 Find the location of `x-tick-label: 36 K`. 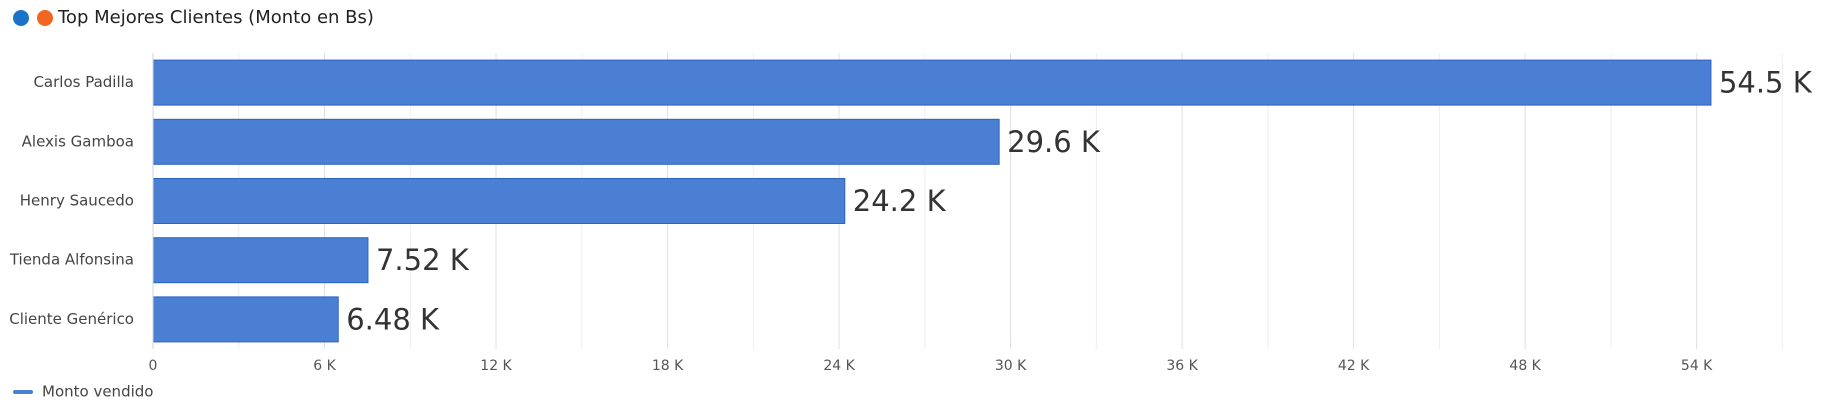

x-tick-label: 36 K is located at coordinates (1182, 366).